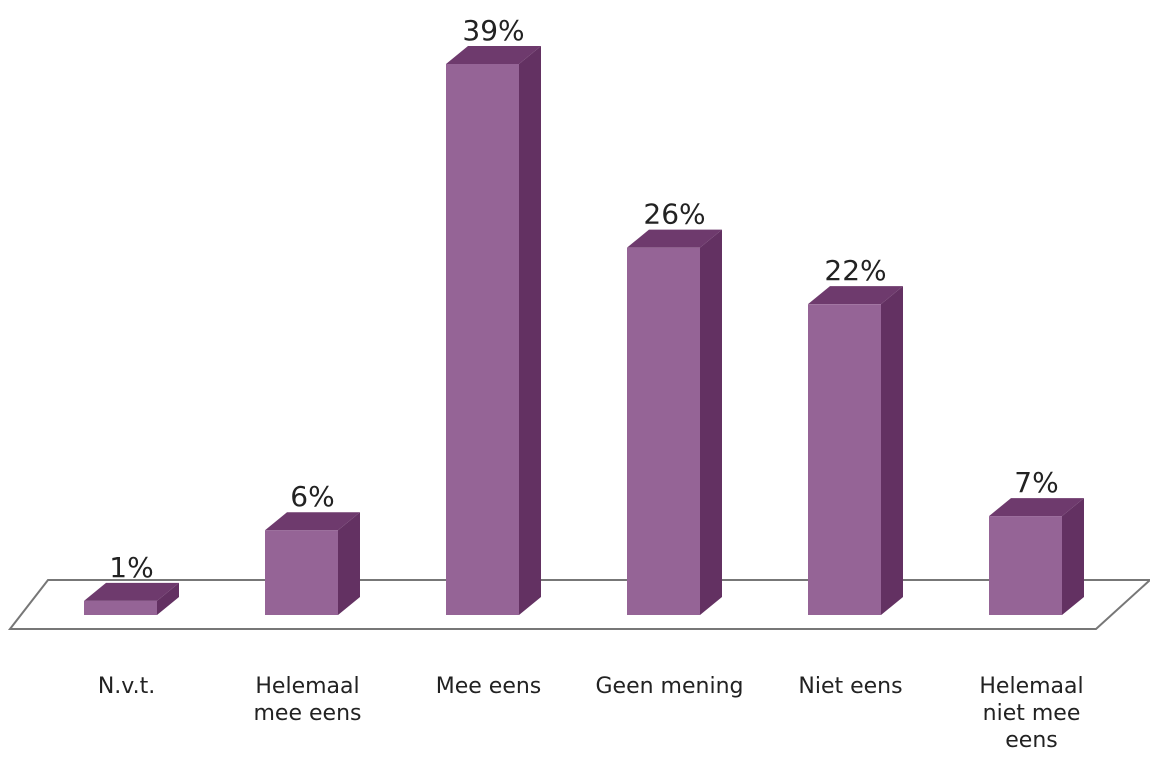 This screenshot has height=763, width=1150. I want to click on bar-side-helemaal-mee-eens, so click(349, 563).